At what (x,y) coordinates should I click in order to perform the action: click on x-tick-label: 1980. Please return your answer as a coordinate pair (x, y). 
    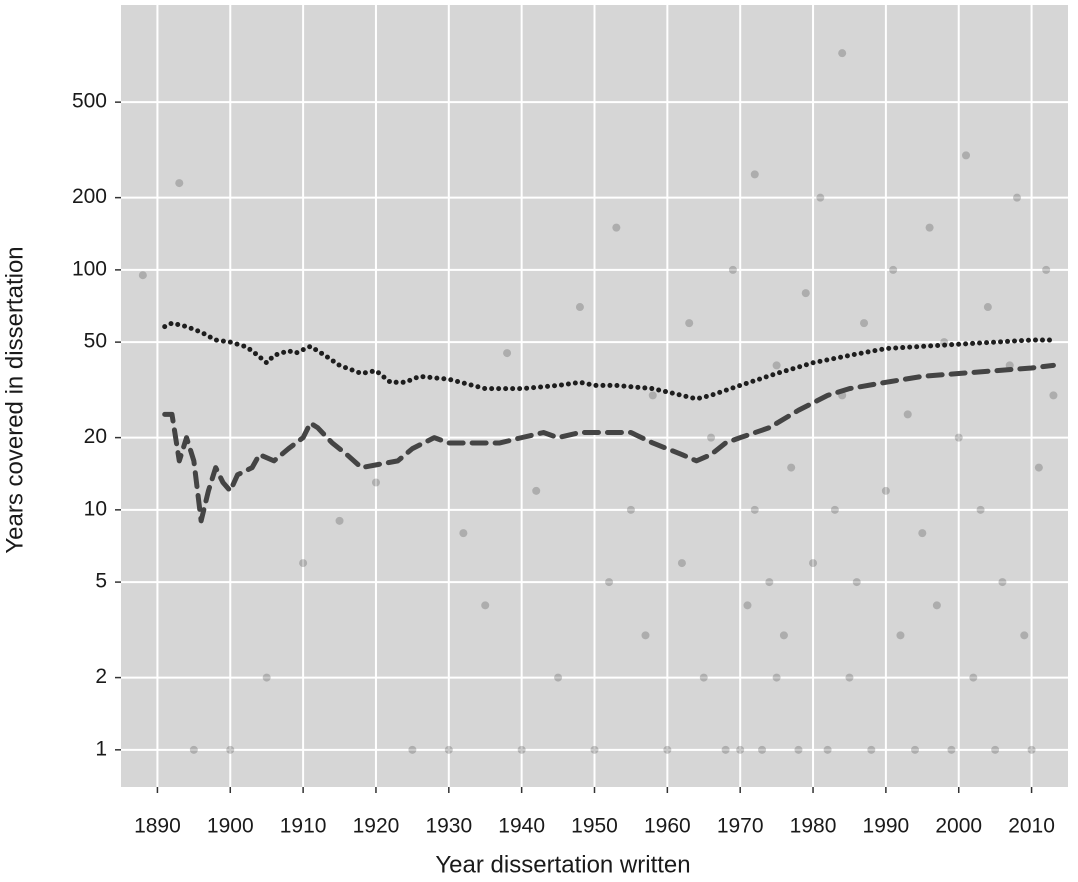
    Looking at the image, I should click on (813, 826).